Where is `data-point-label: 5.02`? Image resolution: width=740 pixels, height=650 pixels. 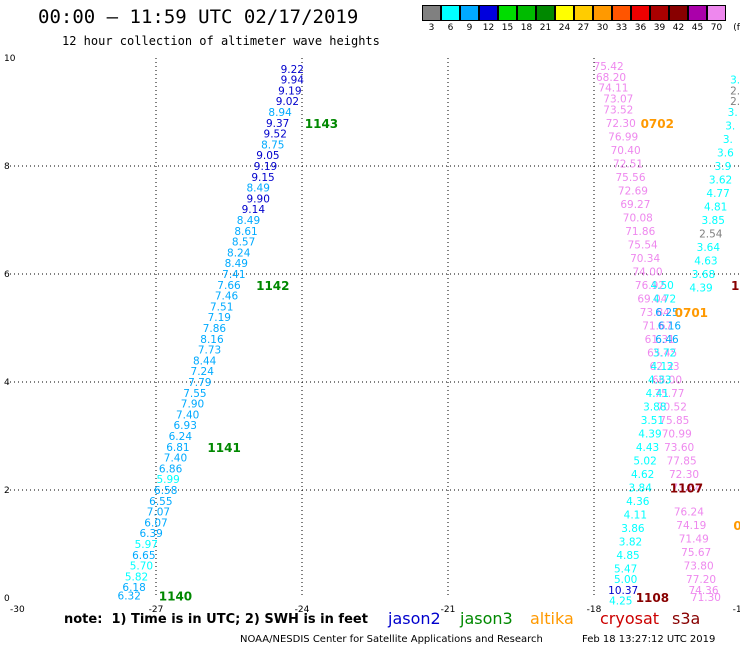 data-point-label: 5.02 is located at coordinates (644, 461).